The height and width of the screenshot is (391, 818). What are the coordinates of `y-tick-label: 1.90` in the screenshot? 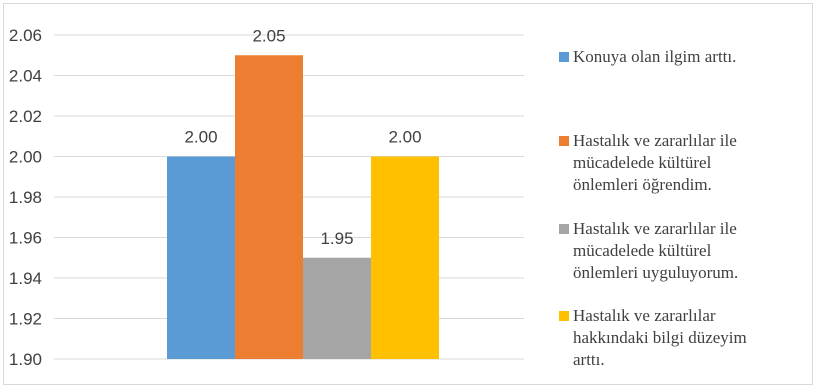 It's located at (25, 359).